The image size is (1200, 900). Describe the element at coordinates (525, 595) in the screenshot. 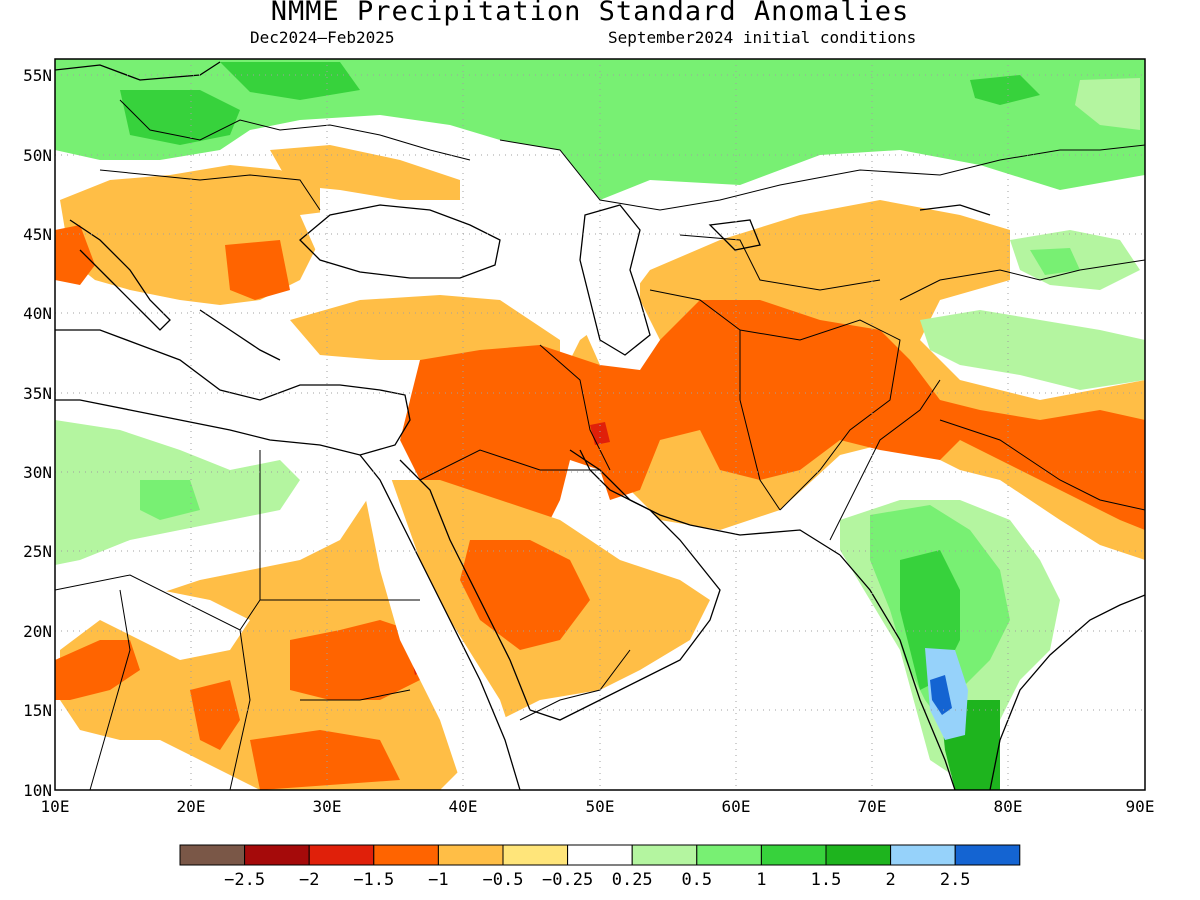

I see `field-arabia-orange` at that location.